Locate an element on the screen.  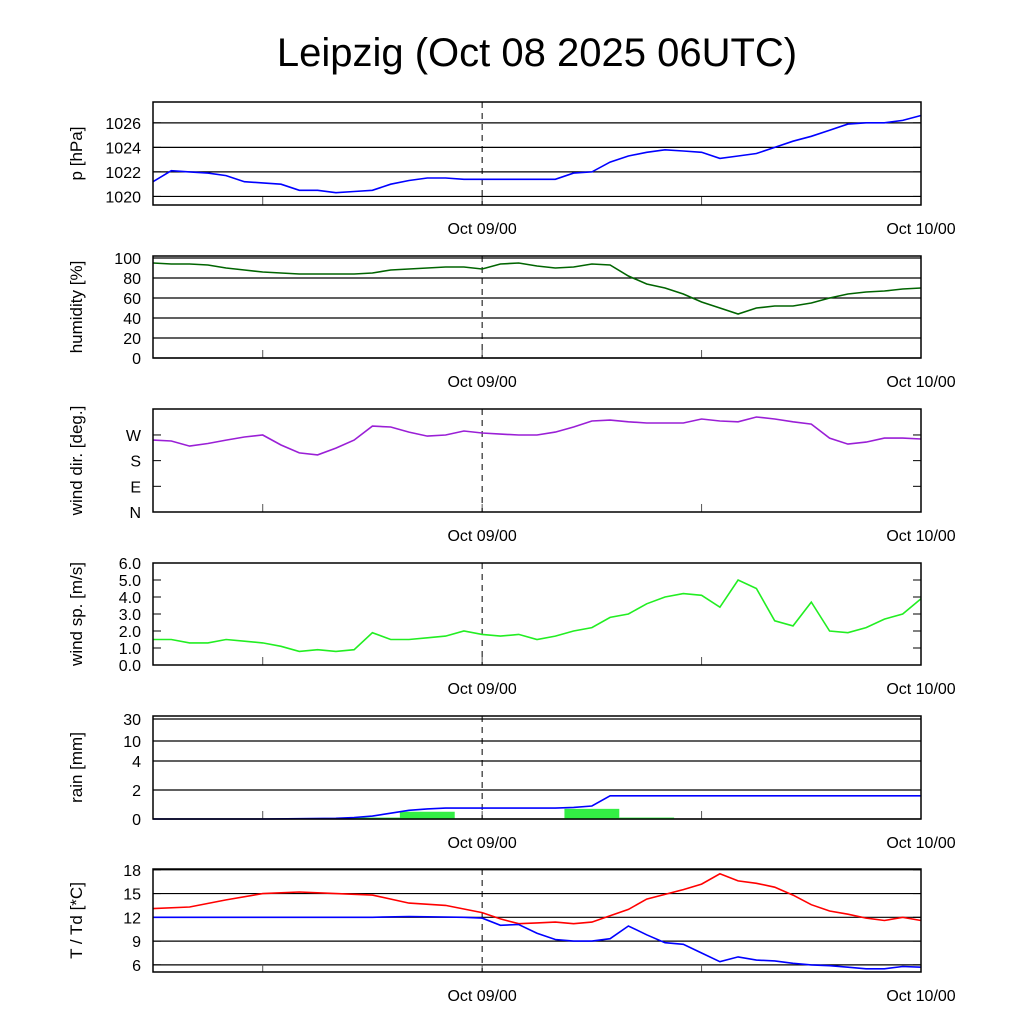
y-tick-label: 5.0 is located at coordinates (130, 581).